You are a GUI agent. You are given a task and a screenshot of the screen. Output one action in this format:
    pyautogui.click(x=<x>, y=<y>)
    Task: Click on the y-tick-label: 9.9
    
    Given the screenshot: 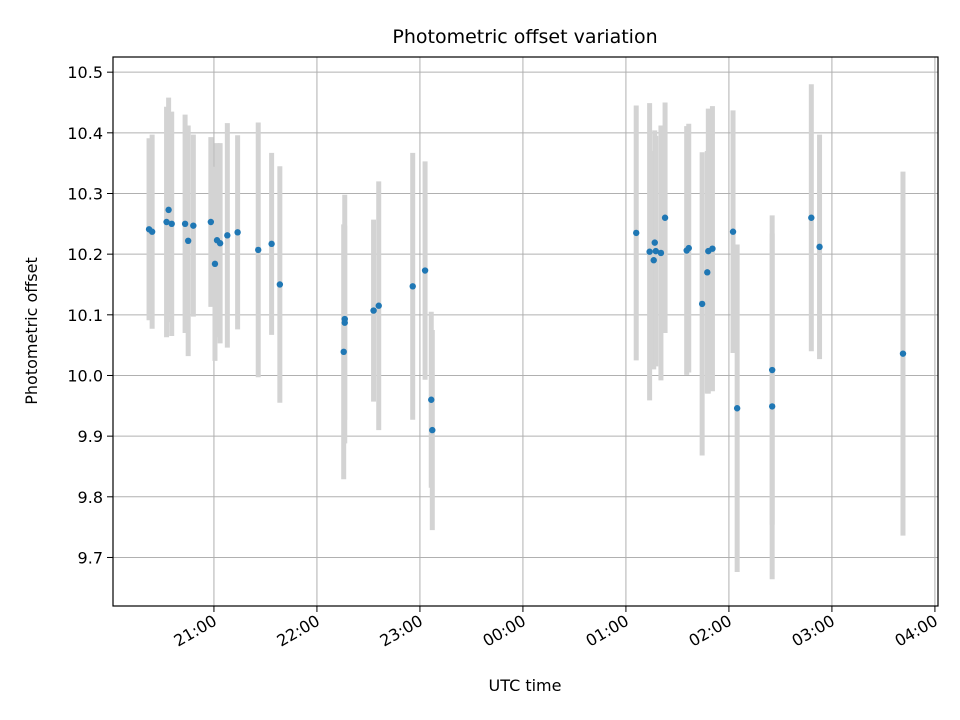 What is the action you would take?
    pyautogui.click(x=90, y=436)
    